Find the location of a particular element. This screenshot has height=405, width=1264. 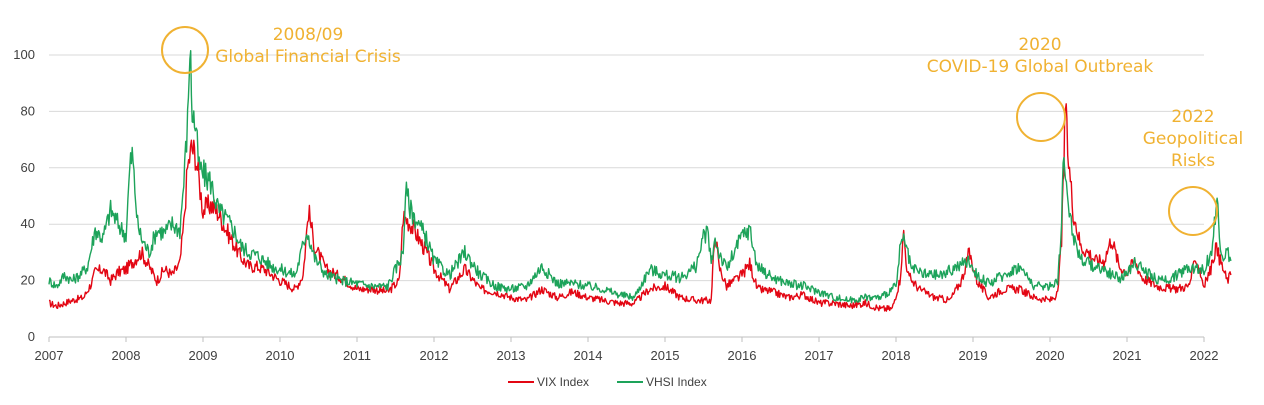

x-tick-label: 2017 is located at coordinates (819, 355).